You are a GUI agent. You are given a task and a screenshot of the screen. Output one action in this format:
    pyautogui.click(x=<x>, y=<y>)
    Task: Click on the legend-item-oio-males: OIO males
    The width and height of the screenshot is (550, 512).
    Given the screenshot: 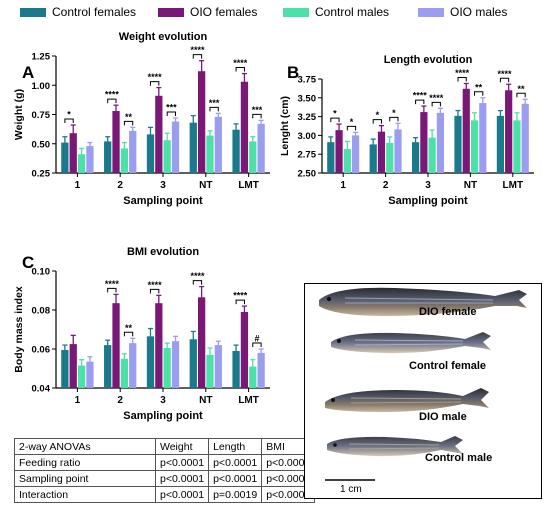 What is the action you would take?
    pyautogui.click(x=462, y=12)
    